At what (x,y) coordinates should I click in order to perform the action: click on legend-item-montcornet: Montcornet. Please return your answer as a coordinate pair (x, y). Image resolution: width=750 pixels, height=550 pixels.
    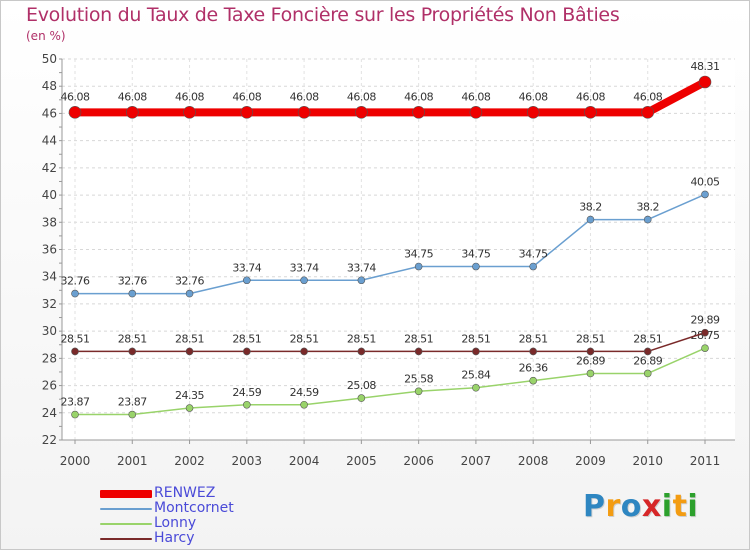
    Looking at the image, I should click on (230, 508).